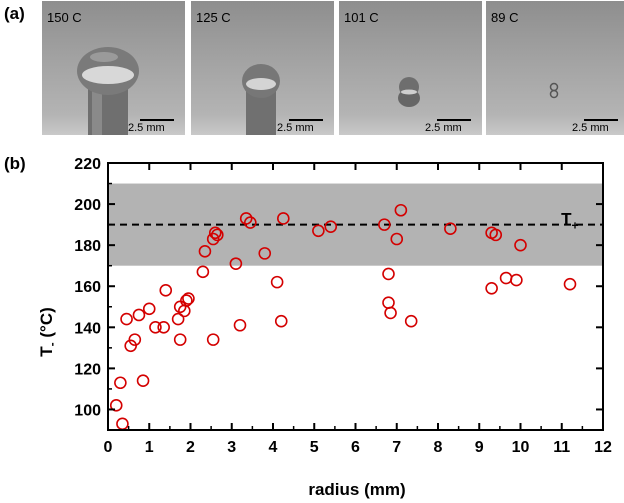 The height and width of the screenshot is (503, 624). Describe the element at coordinates (566, 218) in the screenshot. I see `t-plus-main: T` at that location.